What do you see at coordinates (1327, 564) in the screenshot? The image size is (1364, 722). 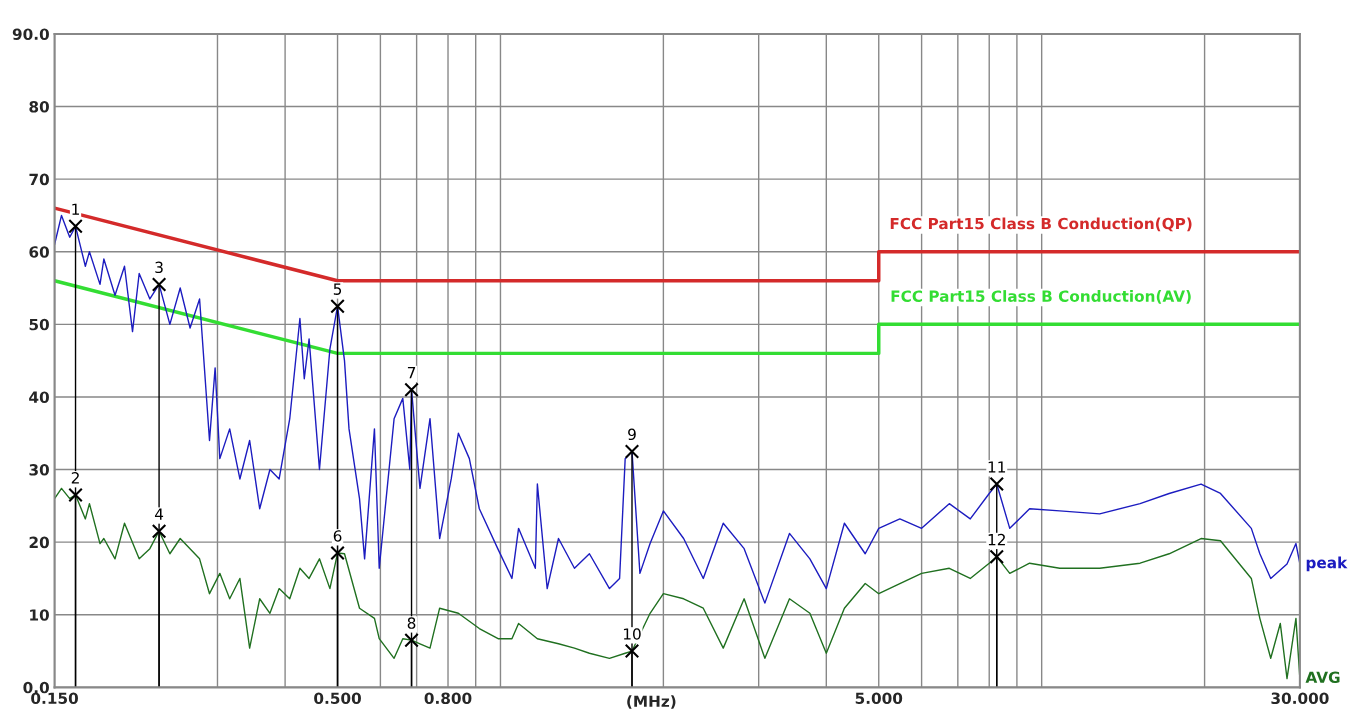 I see `series-label: peak` at bounding box center [1327, 564].